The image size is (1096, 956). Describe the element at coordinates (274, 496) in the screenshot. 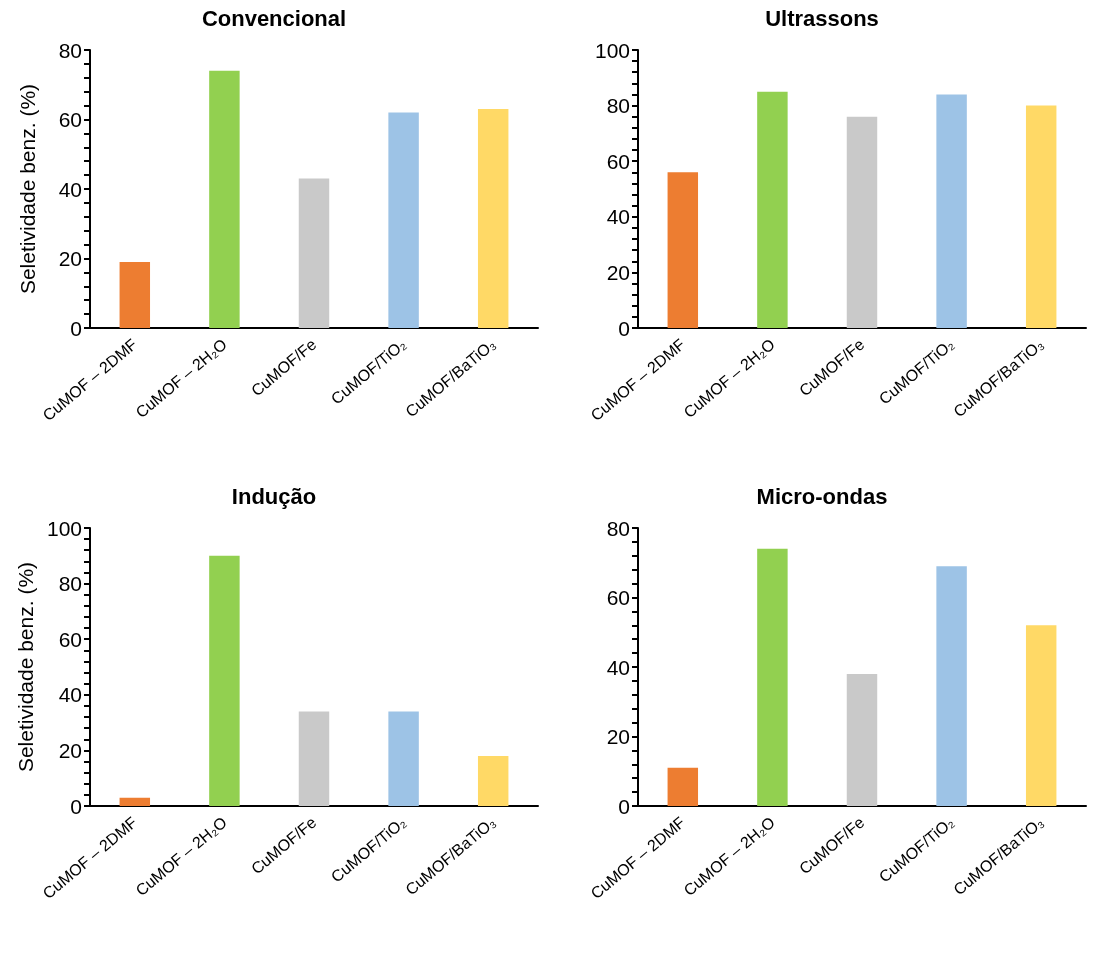

I see `chart-title: Indução` at that location.